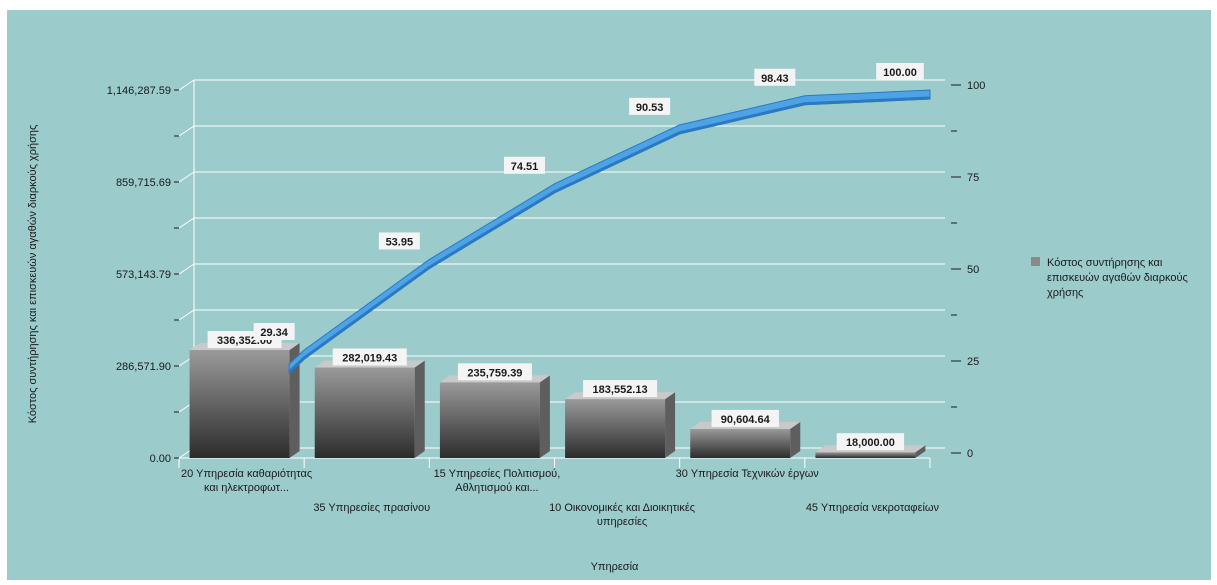 This screenshot has width=1217, height=585. I want to click on bar-value-label: 235,759.39, so click(494, 373).